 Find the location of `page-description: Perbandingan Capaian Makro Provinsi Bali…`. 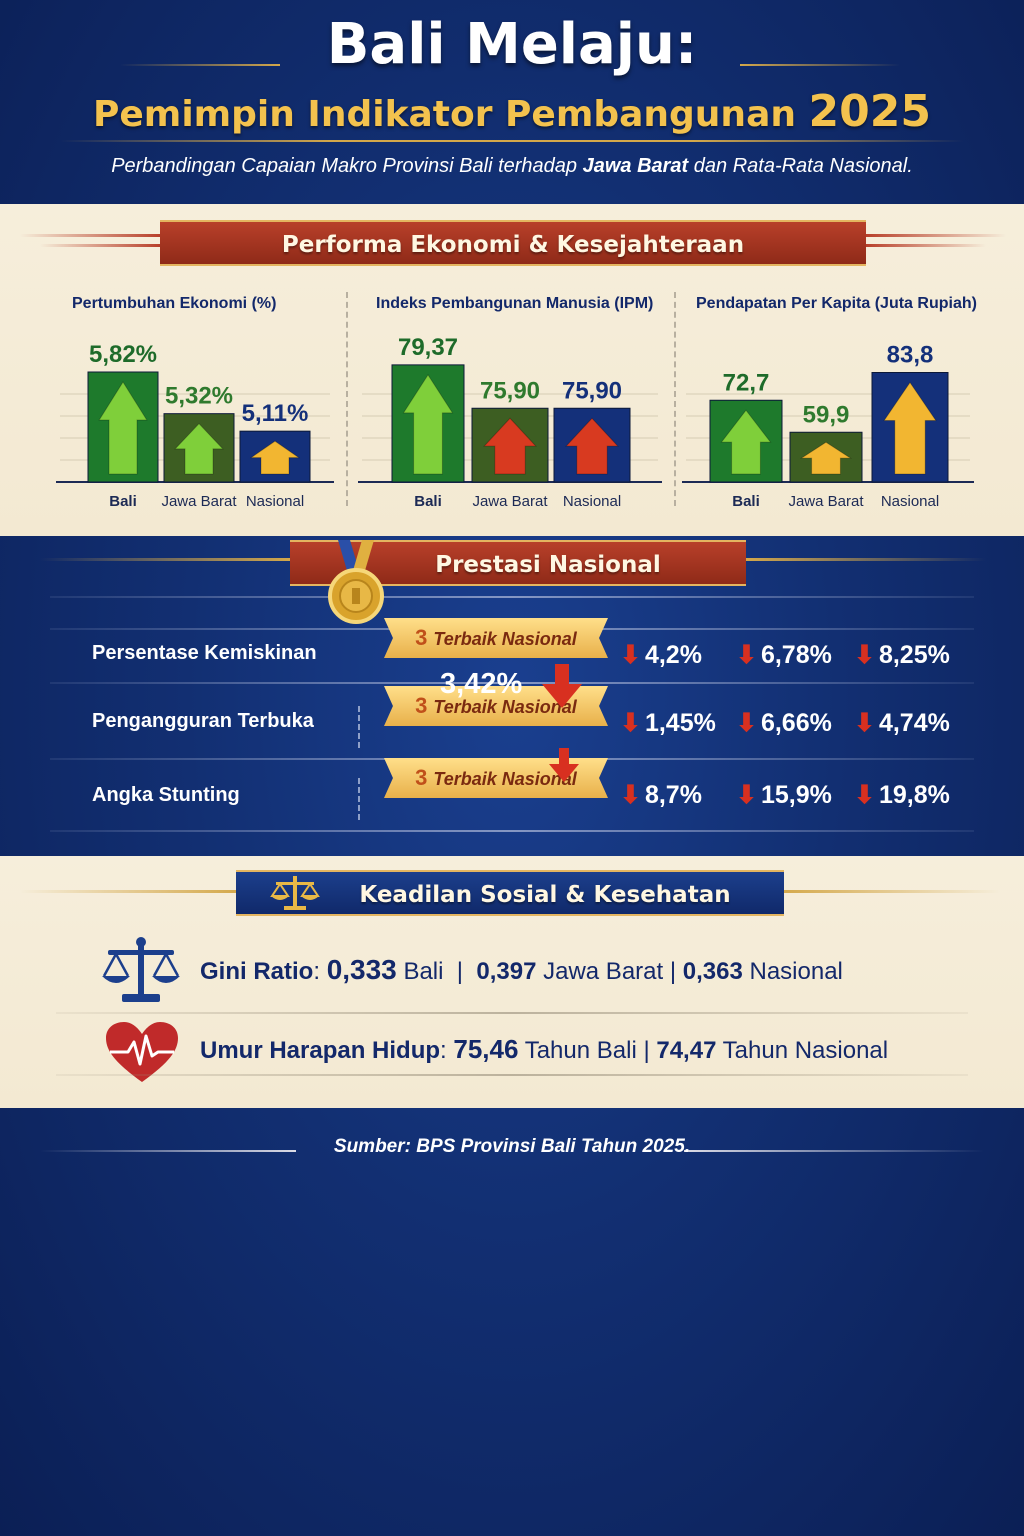

page-description: Perbandingan Capaian Makro Provinsi Bali… is located at coordinates (512, 166).